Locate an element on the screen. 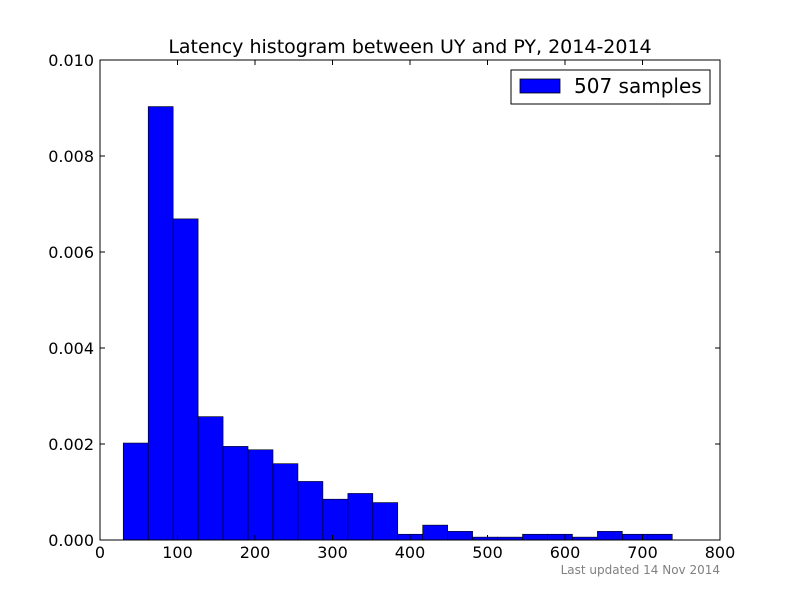  last-updated-note: Last updated 14 Nov 2014 is located at coordinates (640, 570).